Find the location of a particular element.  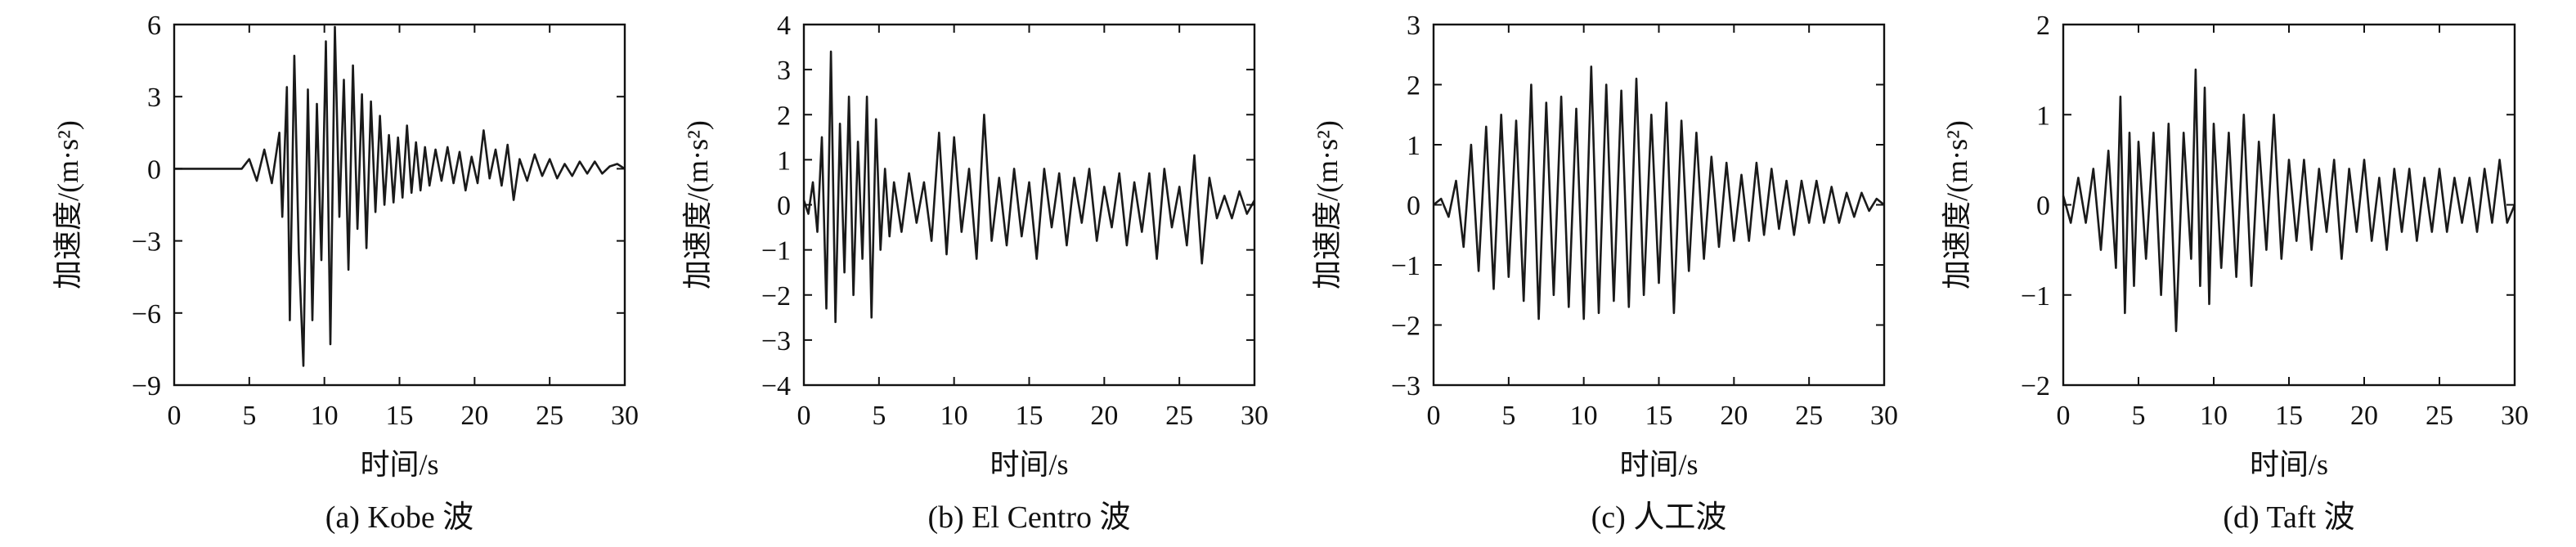

y-tick-label-3-2: 2 is located at coordinates (2043, 26).